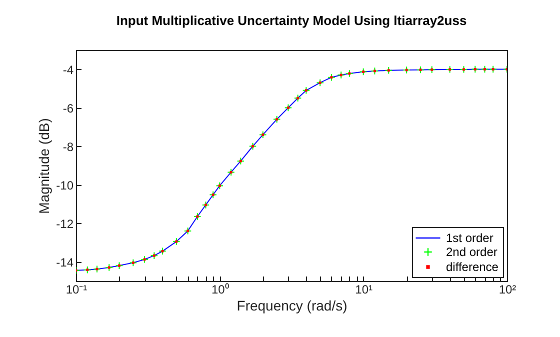 The image size is (560, 337). What do you see at coordinates (65, 262) in the screenshot?
I see `y-tick-label: -14` at bounding box center [65, 262].